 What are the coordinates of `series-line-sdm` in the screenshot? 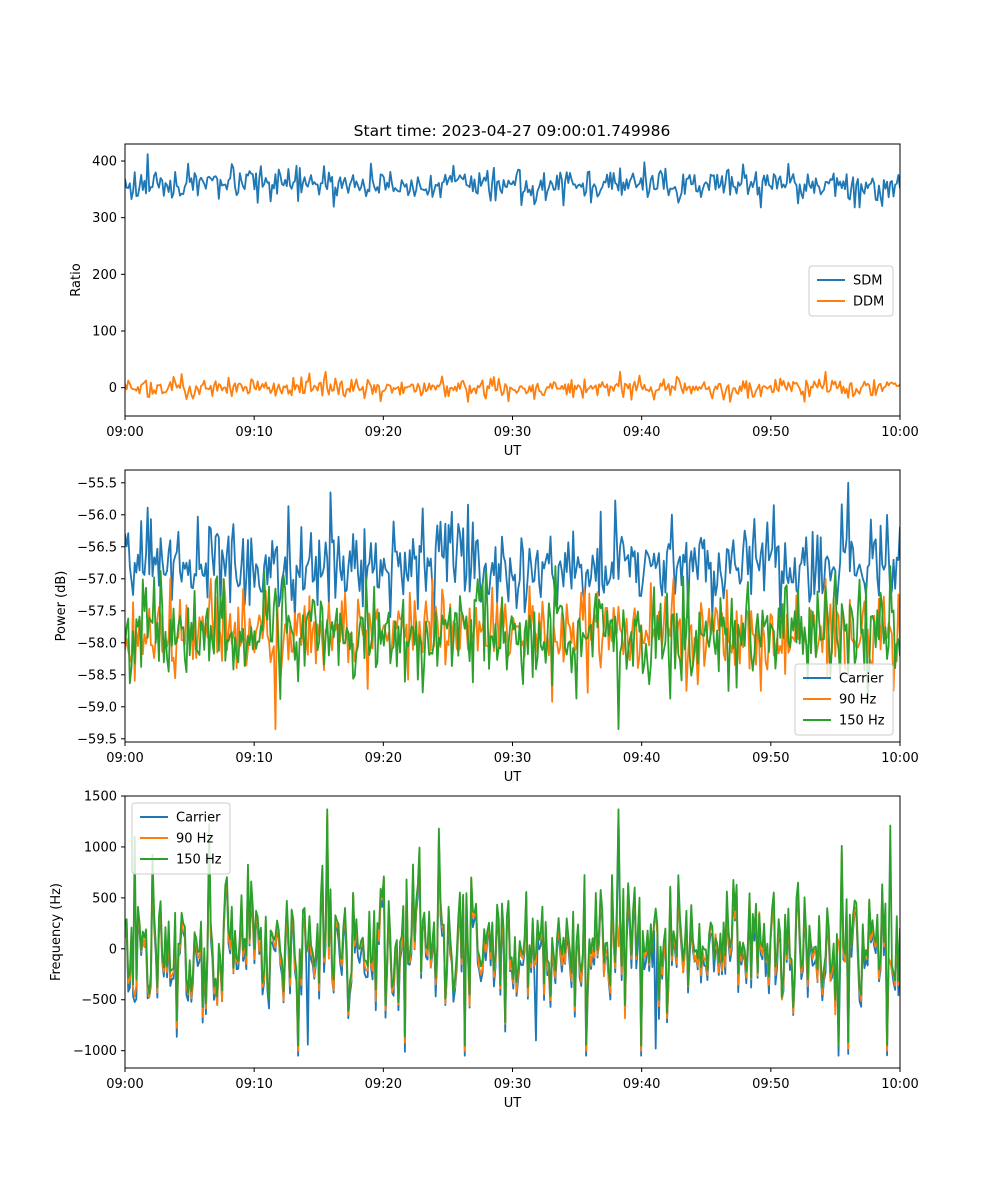 It's located at (512, 181).